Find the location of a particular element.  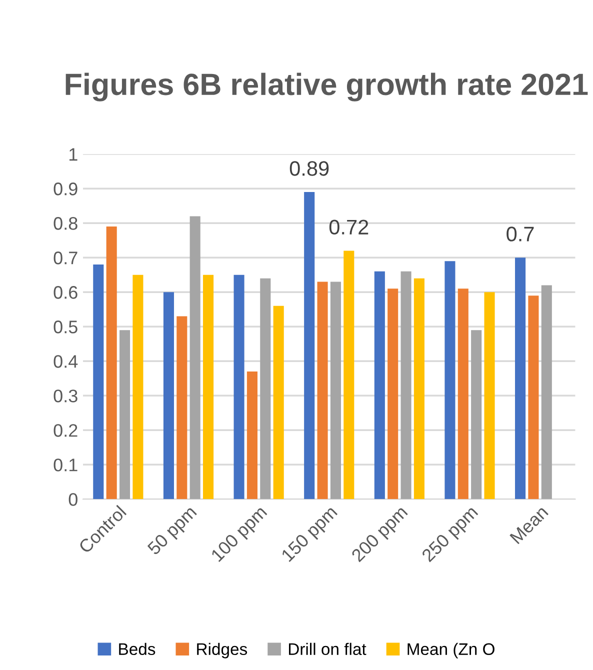

legend-label: Mean (Zn O is located at coordinates (451, 650).